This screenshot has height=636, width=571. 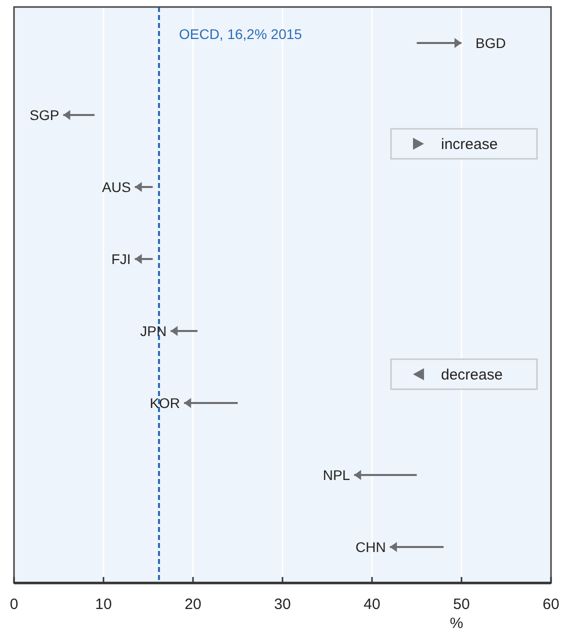 I want to click on y-tick-label: KOR, so click(x=165, y=402).